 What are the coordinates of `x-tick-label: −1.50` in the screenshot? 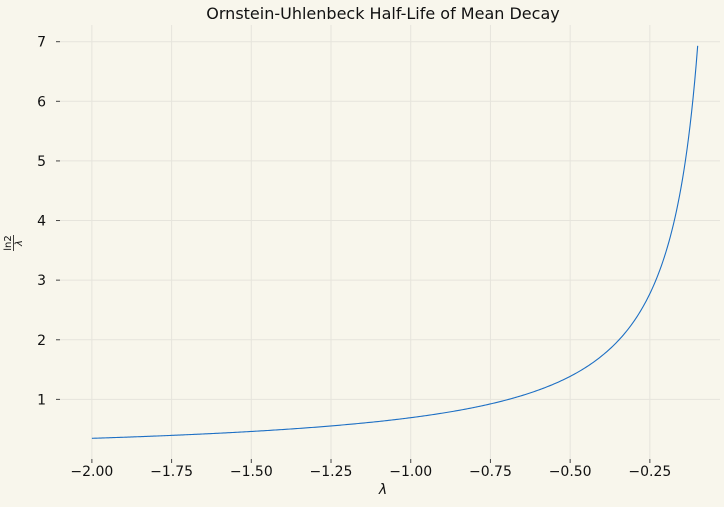 It's located at (251, 472).